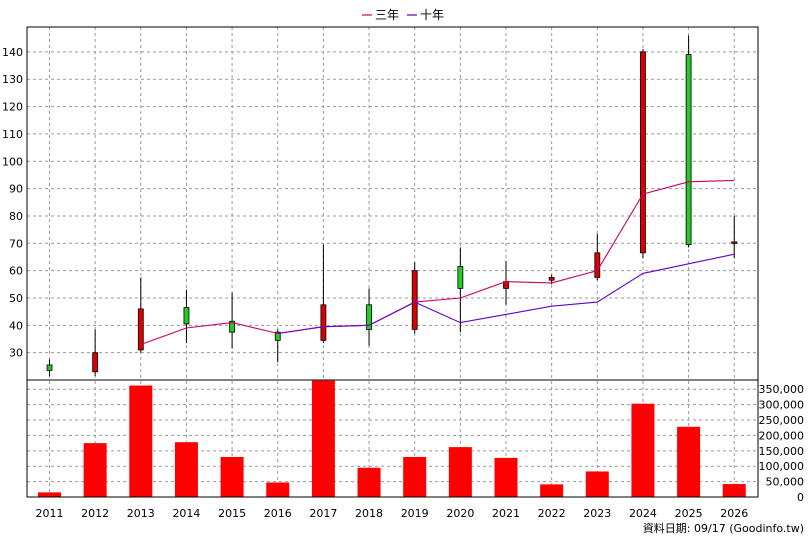 This screenshot has width=808, height=540. Describe the element at coordinates (782, 466) in the screenshot. I see `volume-tick-label: 100,000` at that location.